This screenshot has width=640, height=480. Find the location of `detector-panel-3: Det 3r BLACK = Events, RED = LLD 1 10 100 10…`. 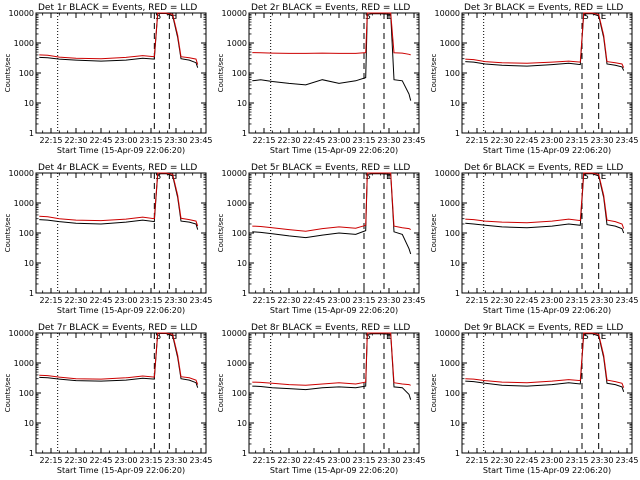

detector-panel-3: Det 3r BLACK = Events, RED = LLD 1 10 100 10… is located at coordinates (532, 80).